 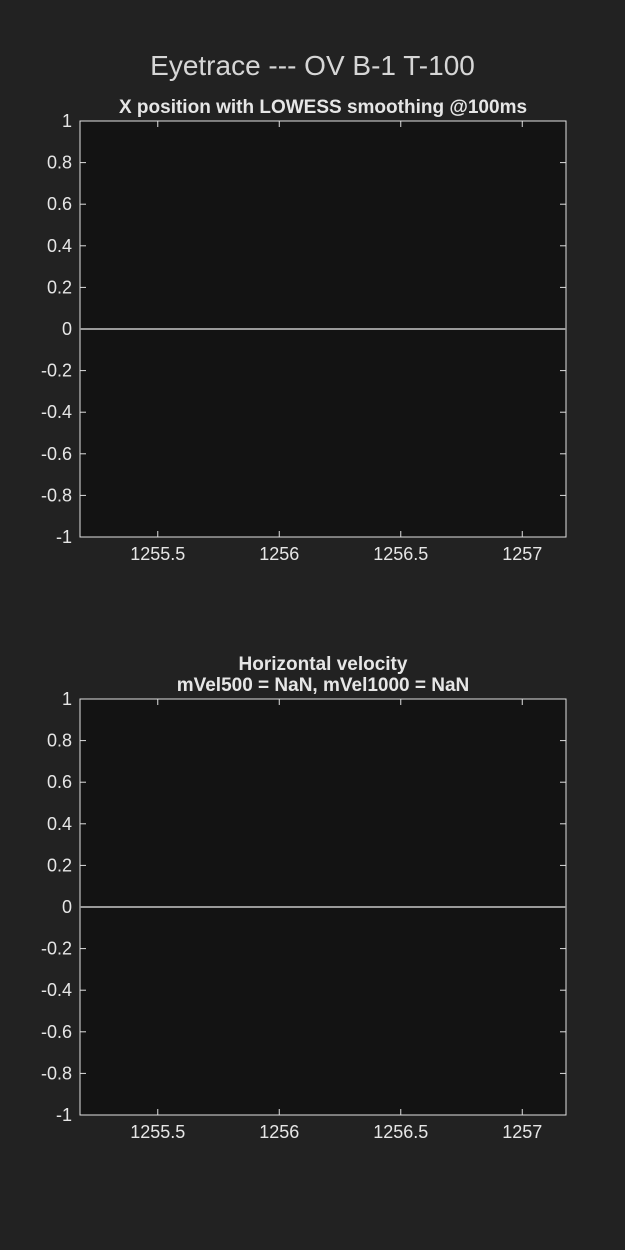 I want to click on axes-title: X position with LOWESS smoothing @100ms, so click(x=323, y=107).